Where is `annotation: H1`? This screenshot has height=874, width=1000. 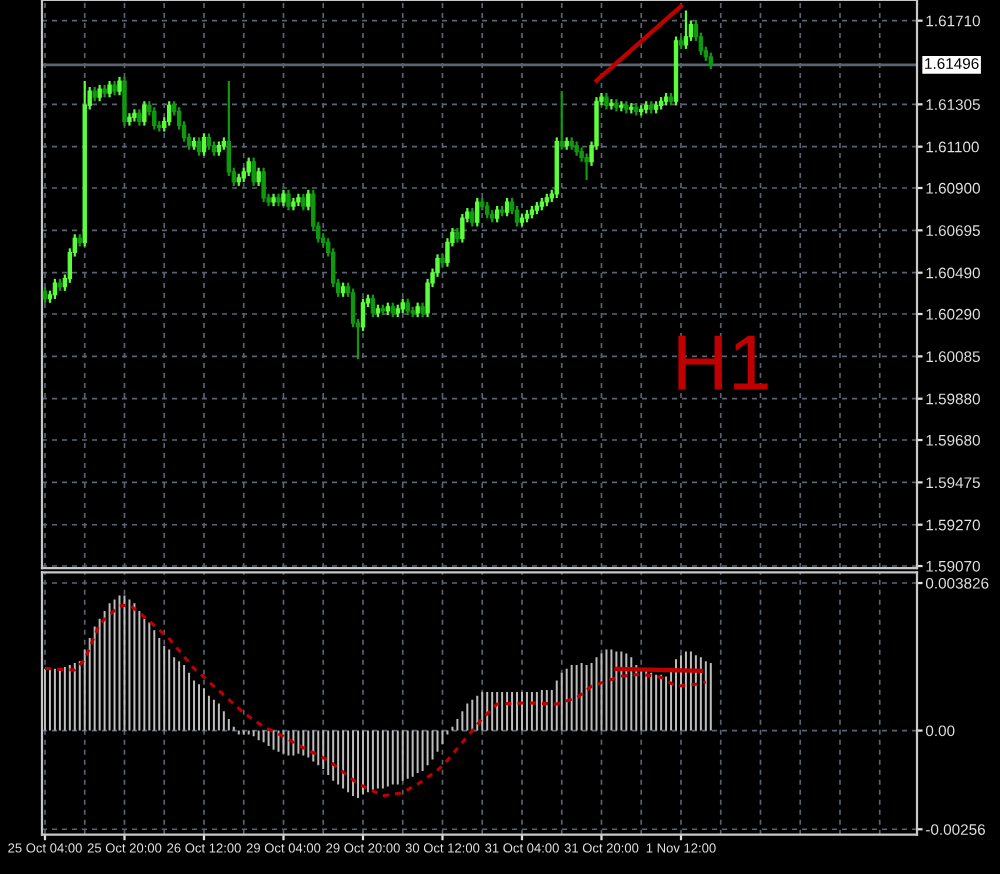
annotation: H1 is located at coordinates (723, 362).